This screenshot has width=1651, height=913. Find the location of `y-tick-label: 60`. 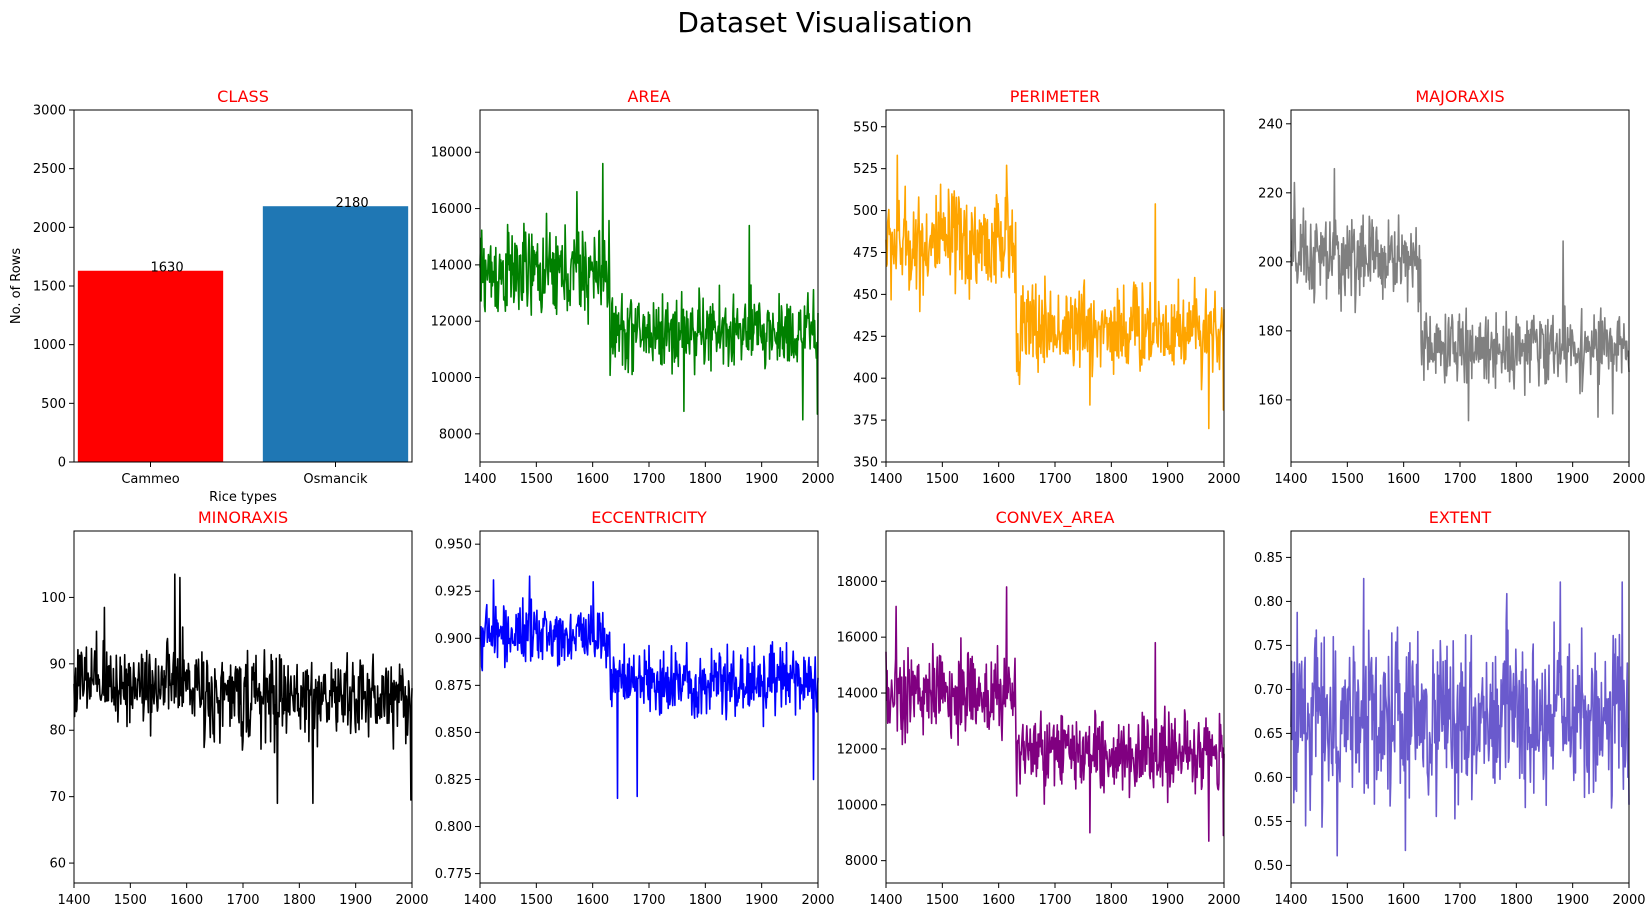

y-tick-label: 60 is located at coordinates (57, 864).